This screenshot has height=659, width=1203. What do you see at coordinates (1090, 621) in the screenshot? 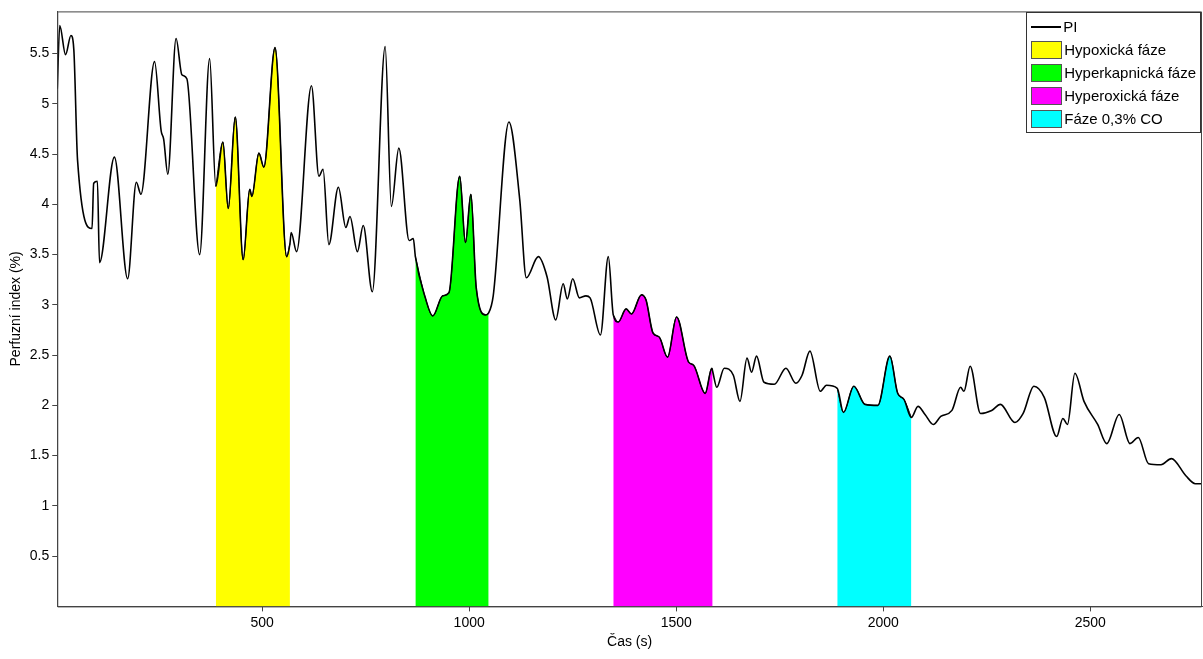
I see `x-tick-label: 2500` at bounding box center [1090, 621].